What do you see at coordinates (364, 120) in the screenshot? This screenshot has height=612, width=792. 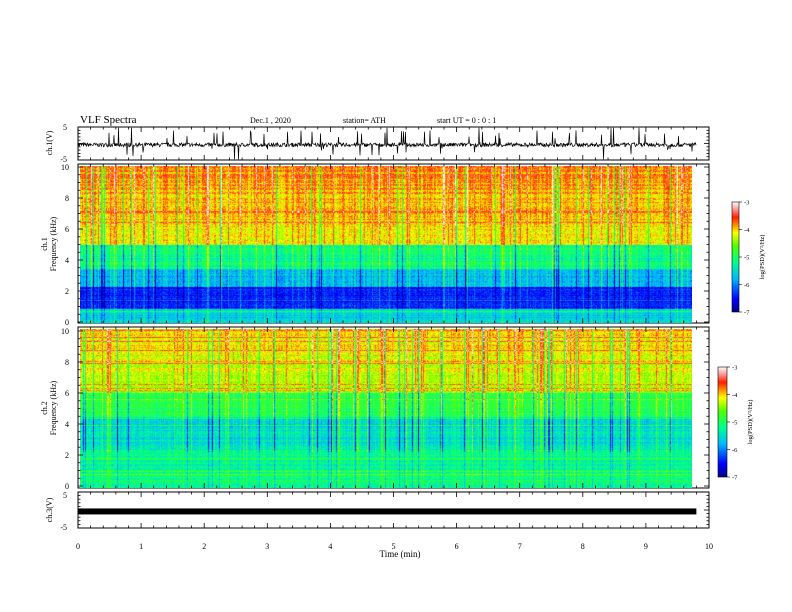 I see `station-label: station= ATH` at bounding box center [364, 120].